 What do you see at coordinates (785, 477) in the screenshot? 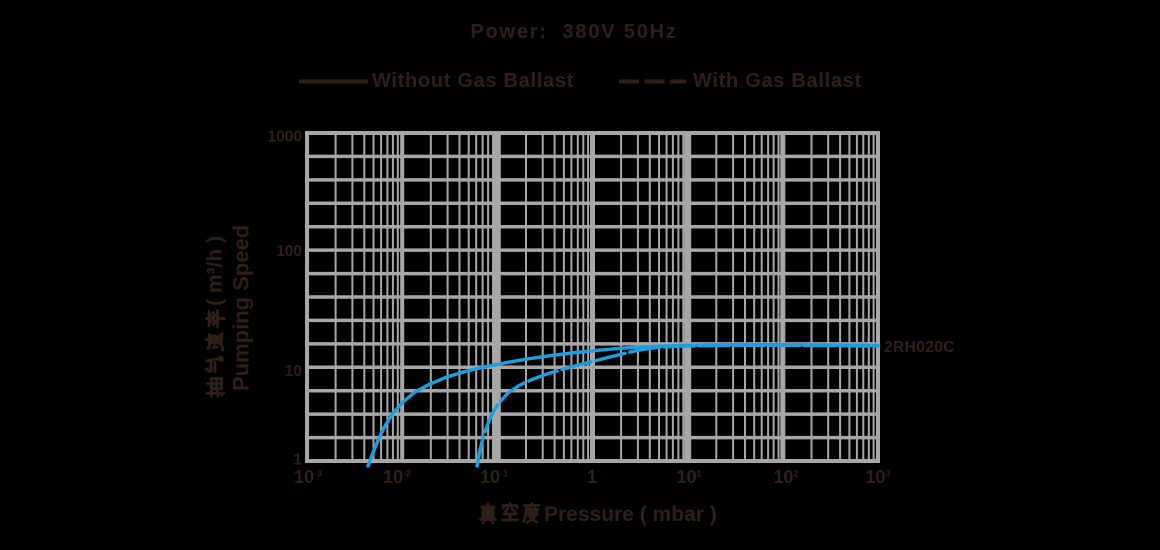
I see `svg-text: 10²` at bounding box center [785, 477].